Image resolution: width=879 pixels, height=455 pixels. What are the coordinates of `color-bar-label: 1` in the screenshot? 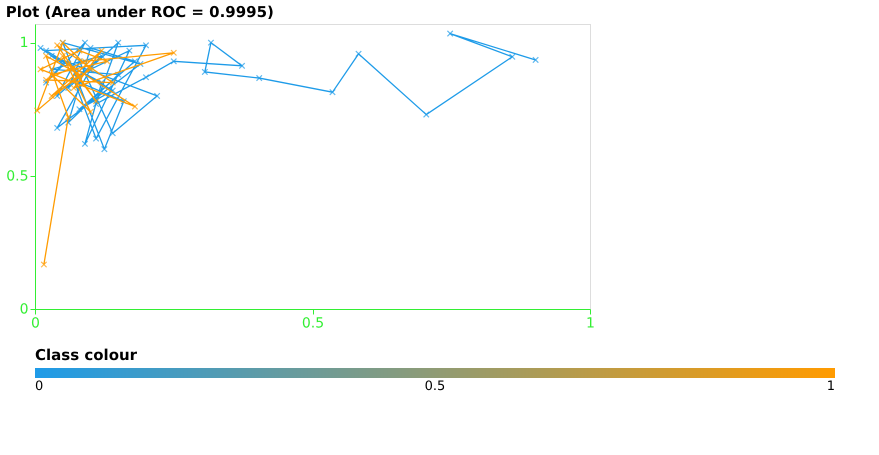 It's located at (830, 386).